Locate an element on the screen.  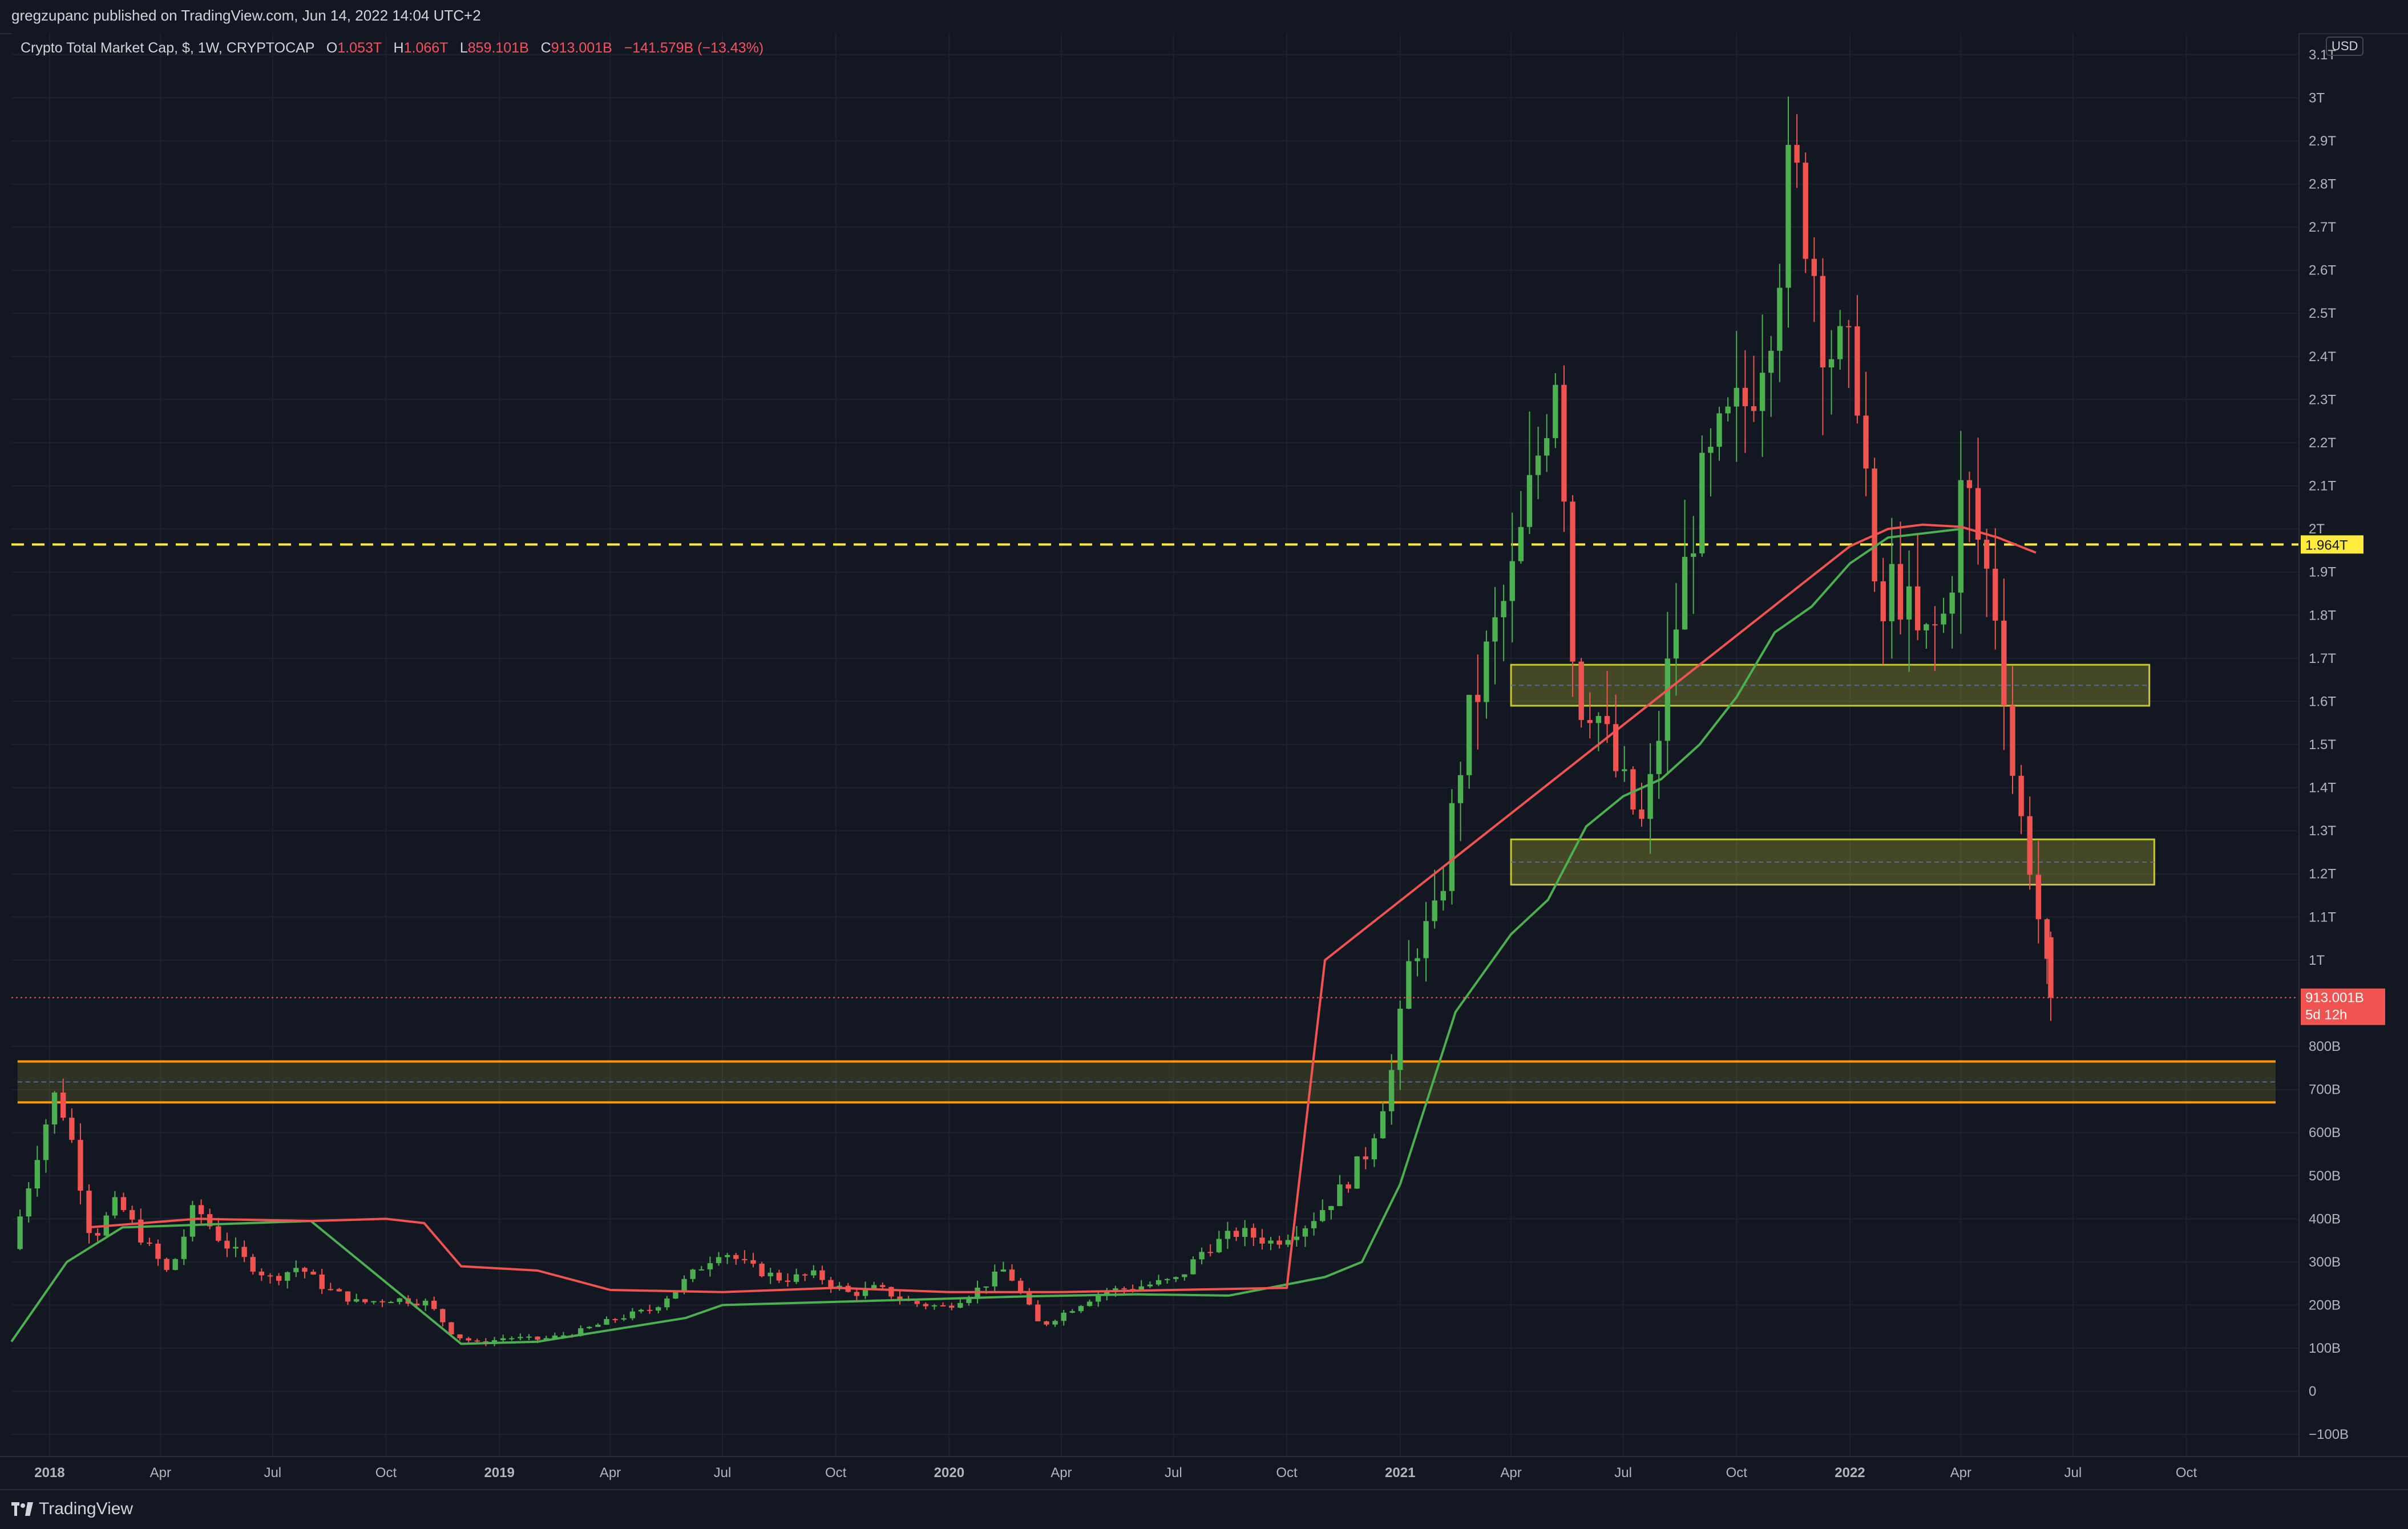
tradingview-icon is located at coordinates (22, 1509).